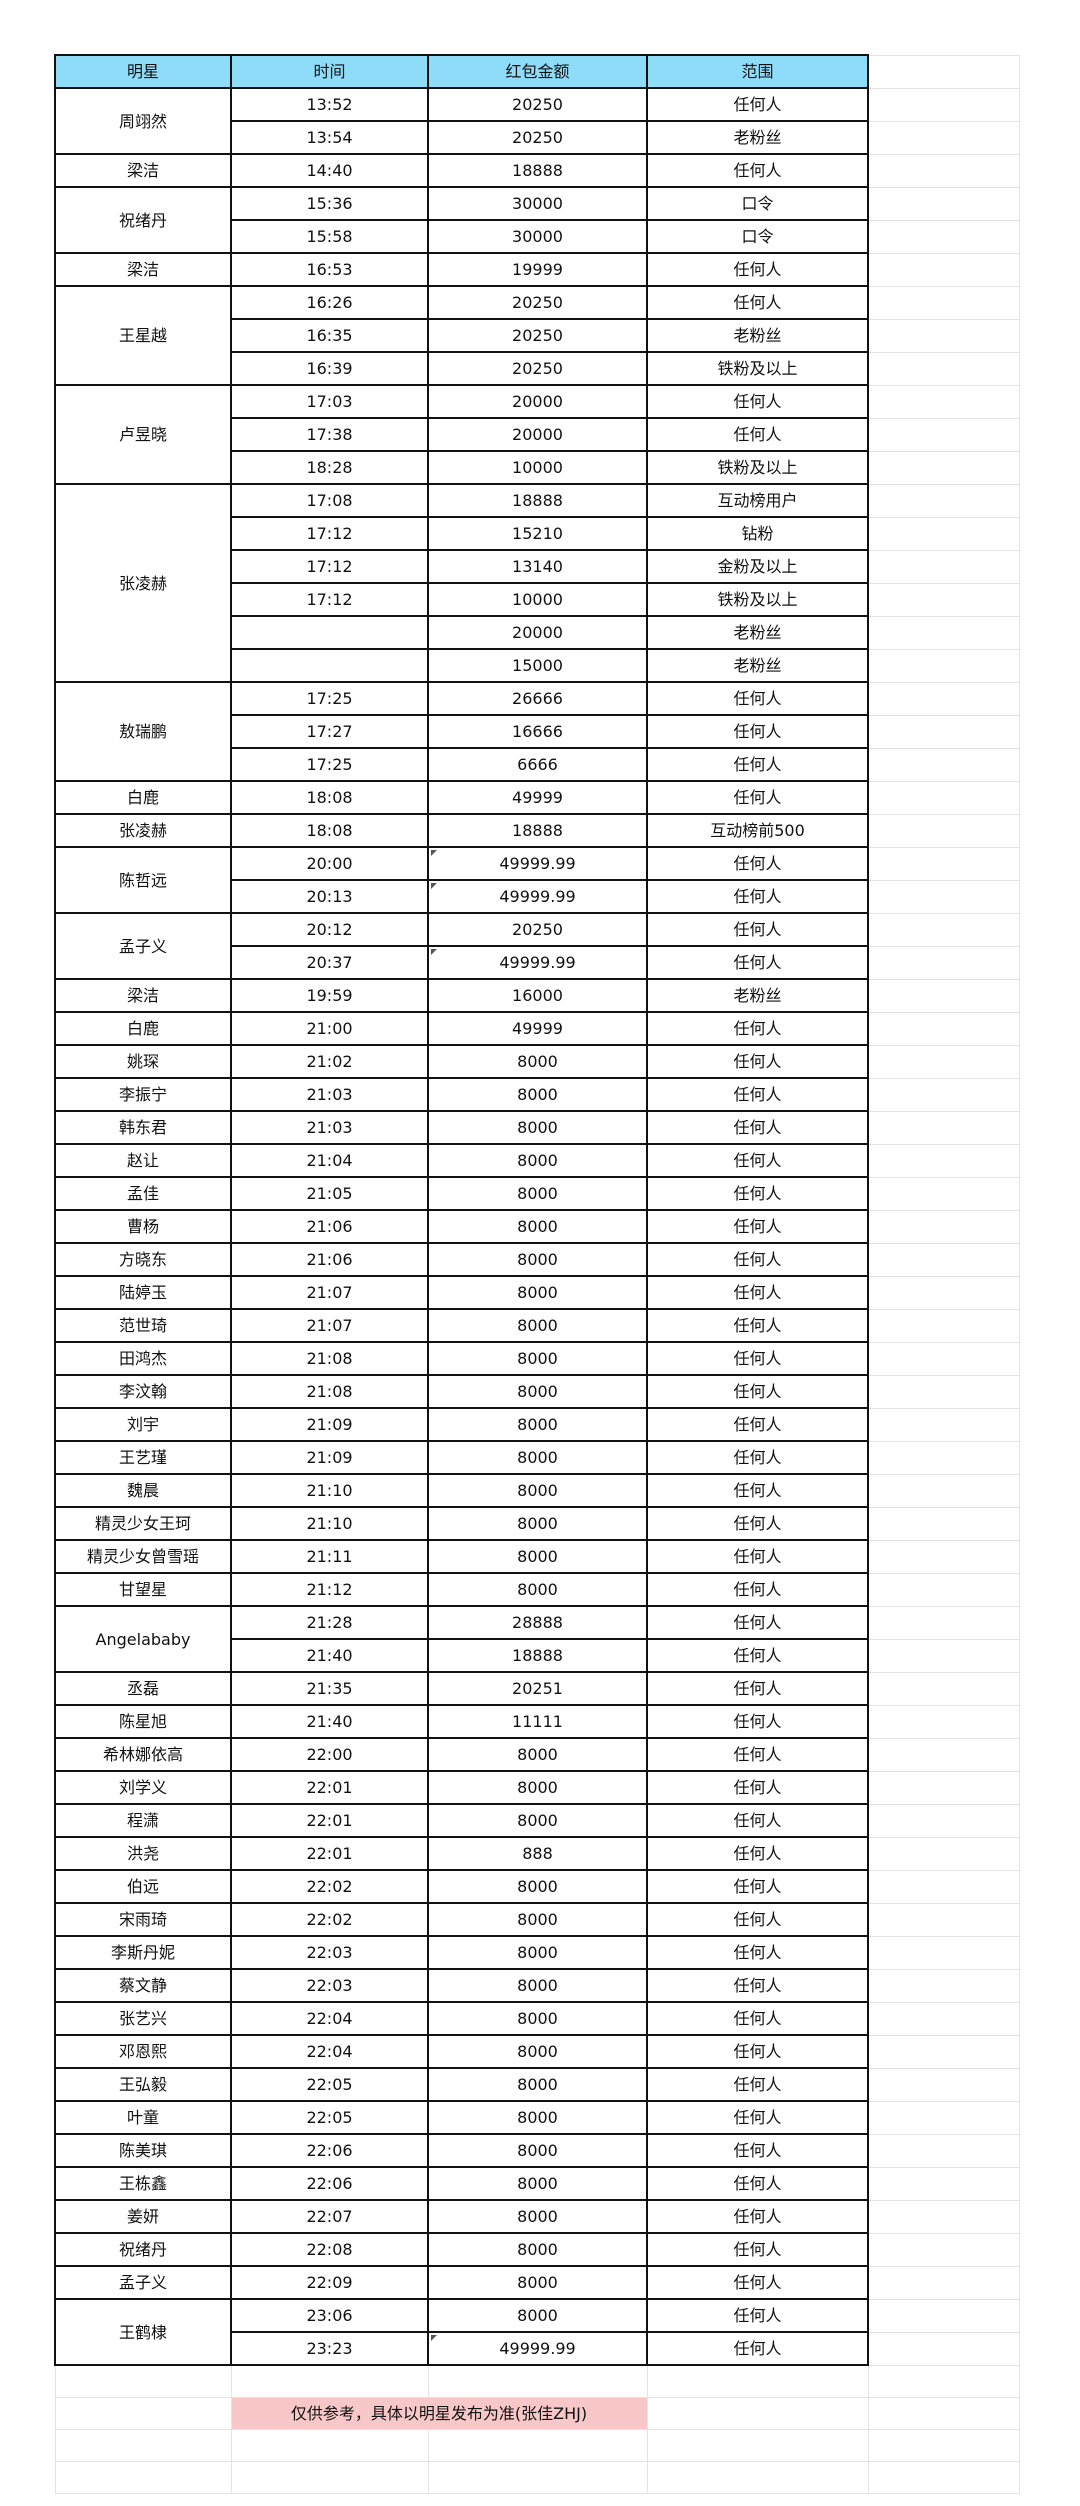  I want to click on star-name-cell: 孟子义, so click(143, 2282).